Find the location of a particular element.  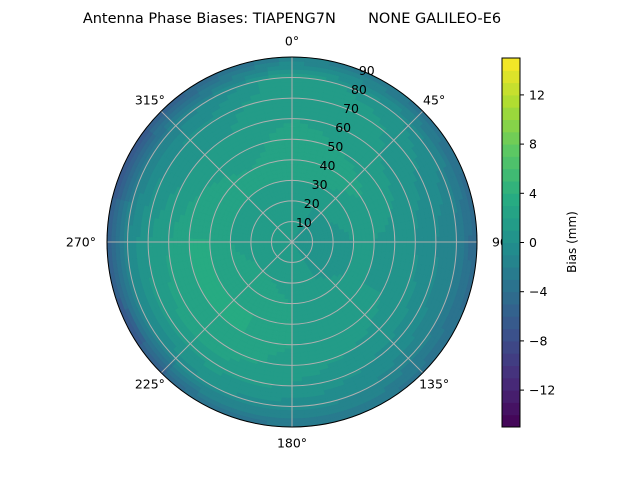

theta-tick-label: 135° is located at coordinates (434, 384).